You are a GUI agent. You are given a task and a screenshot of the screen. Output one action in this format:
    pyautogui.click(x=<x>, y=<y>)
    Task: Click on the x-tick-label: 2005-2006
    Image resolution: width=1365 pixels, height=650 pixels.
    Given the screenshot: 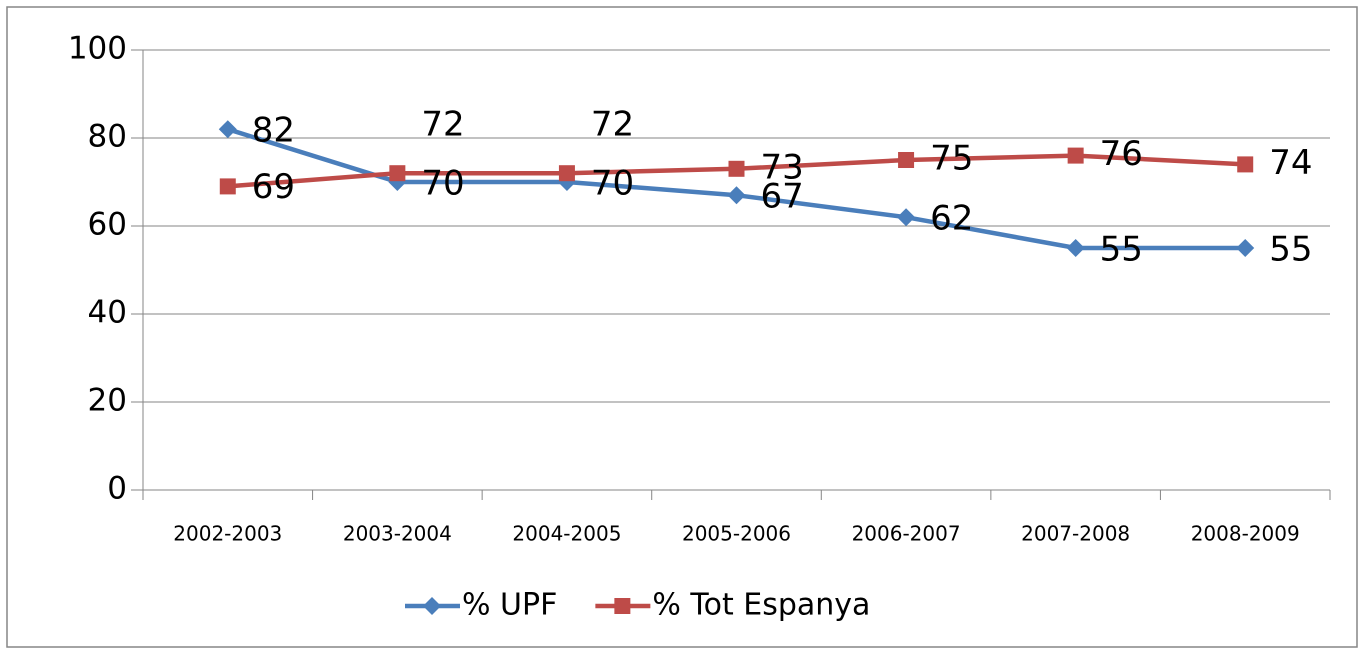 What is the action you would take?
    pyautogui.click(x=736, y=534)
    